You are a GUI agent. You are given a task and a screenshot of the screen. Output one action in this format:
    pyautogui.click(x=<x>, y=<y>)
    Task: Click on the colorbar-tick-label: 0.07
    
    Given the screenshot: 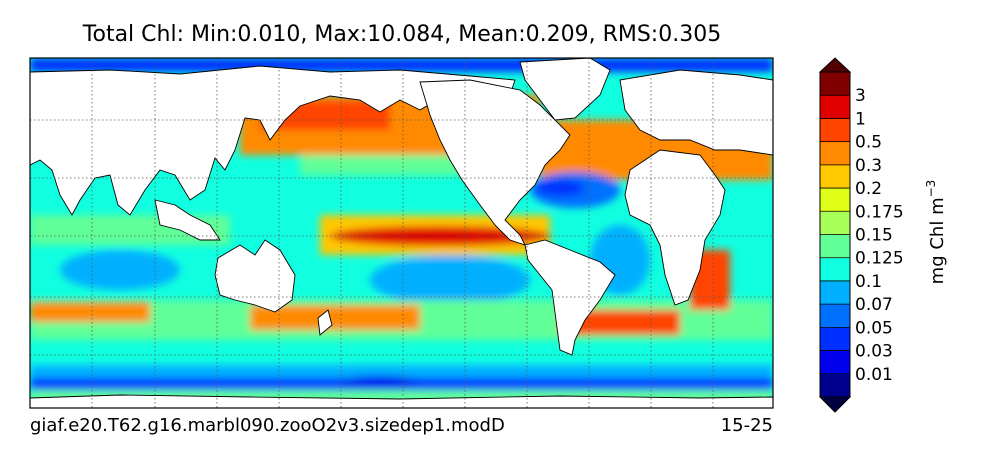 What is the action you would take?
    pyautogui.click(x=874, y=305)
    